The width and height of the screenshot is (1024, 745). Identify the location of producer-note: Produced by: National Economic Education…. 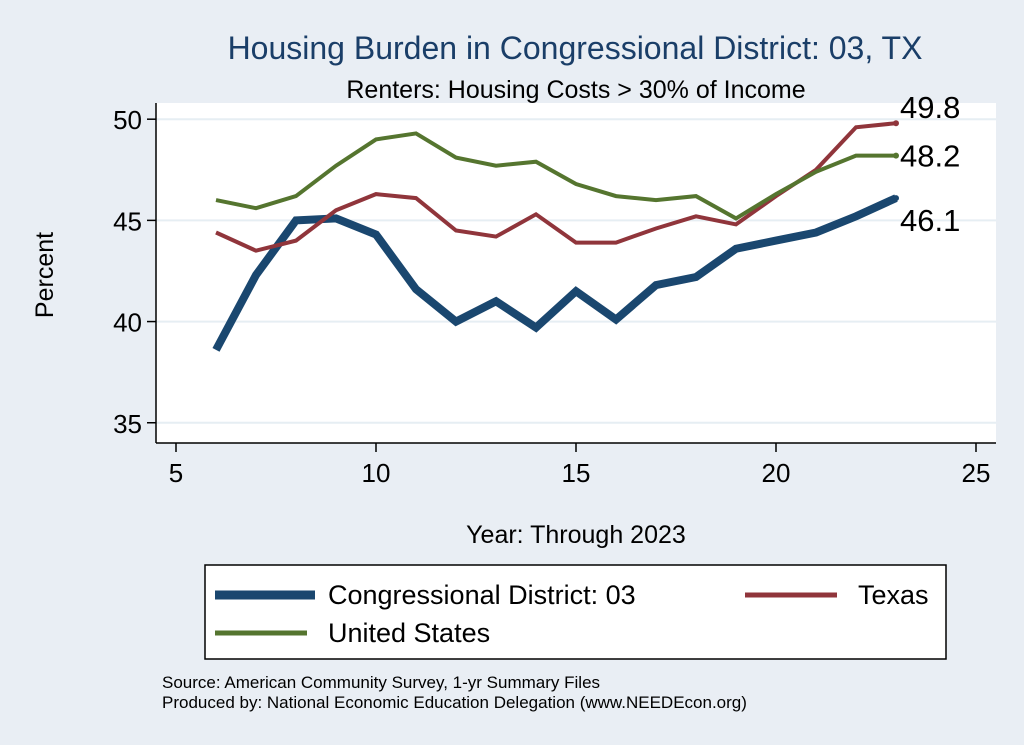
(454, 702).